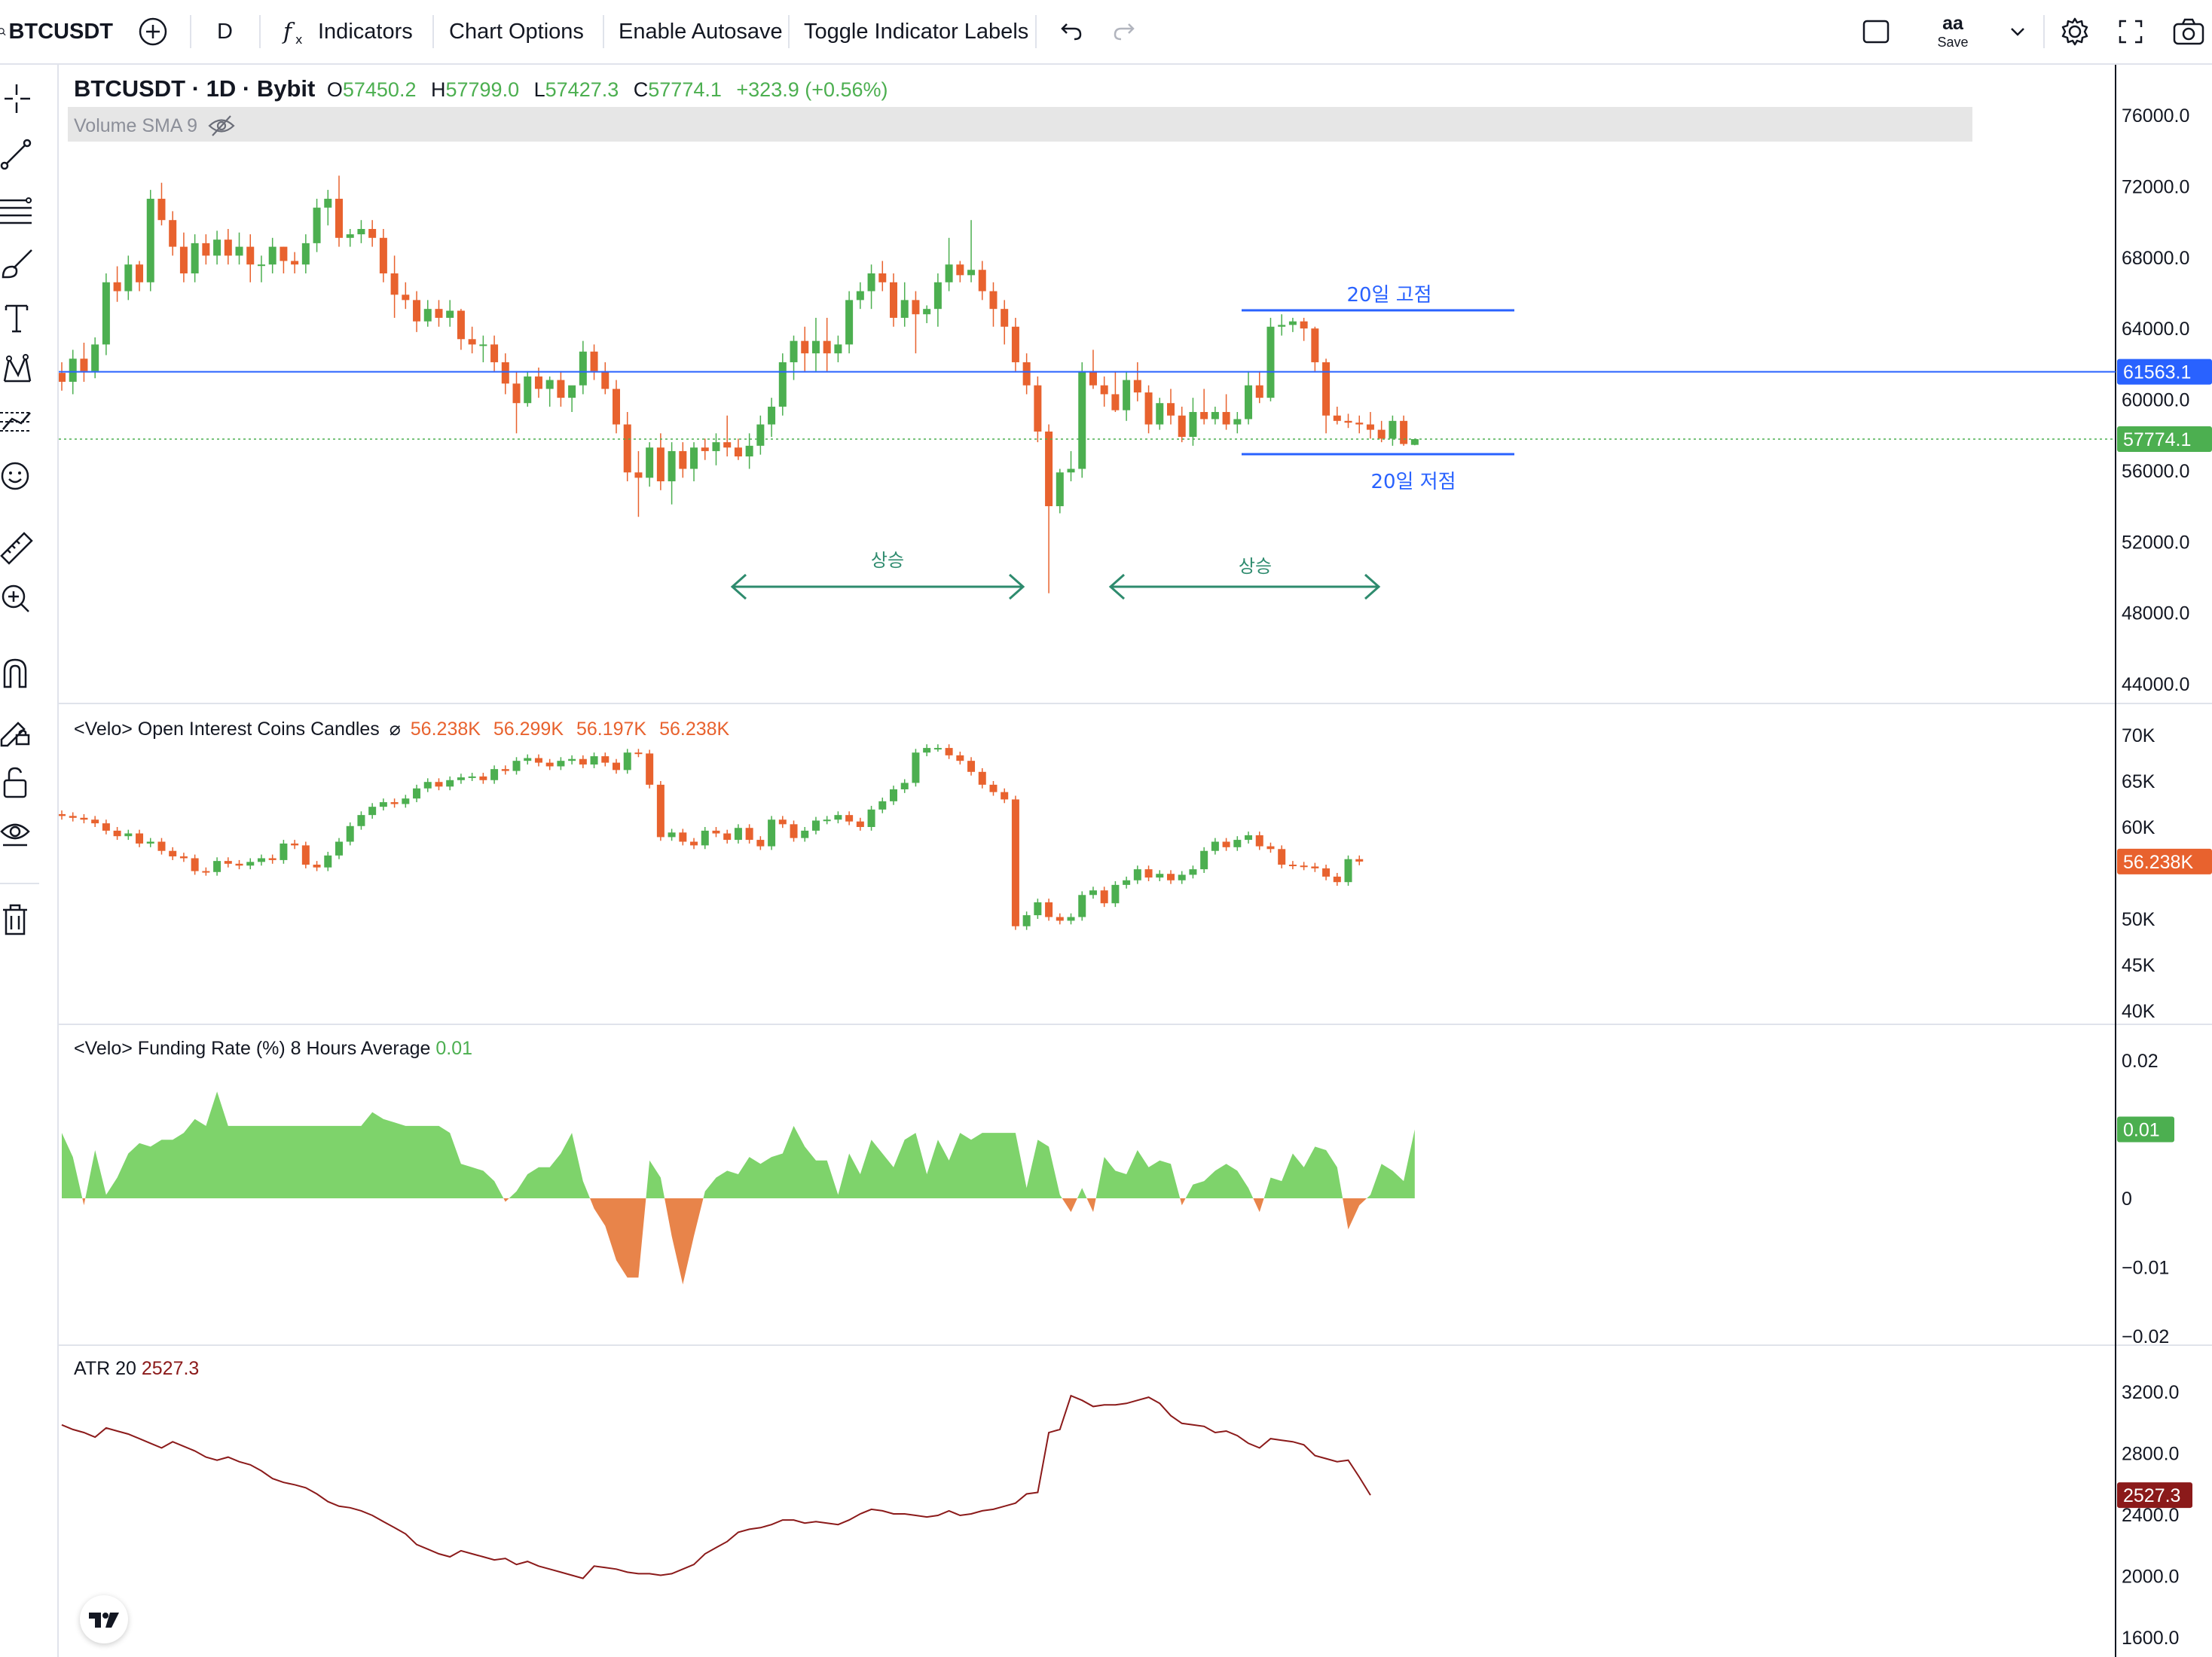 The width and height of the screenshot is (2212, 1657). I want to click on layout-save-button: aa Save, so click(1952, 31).